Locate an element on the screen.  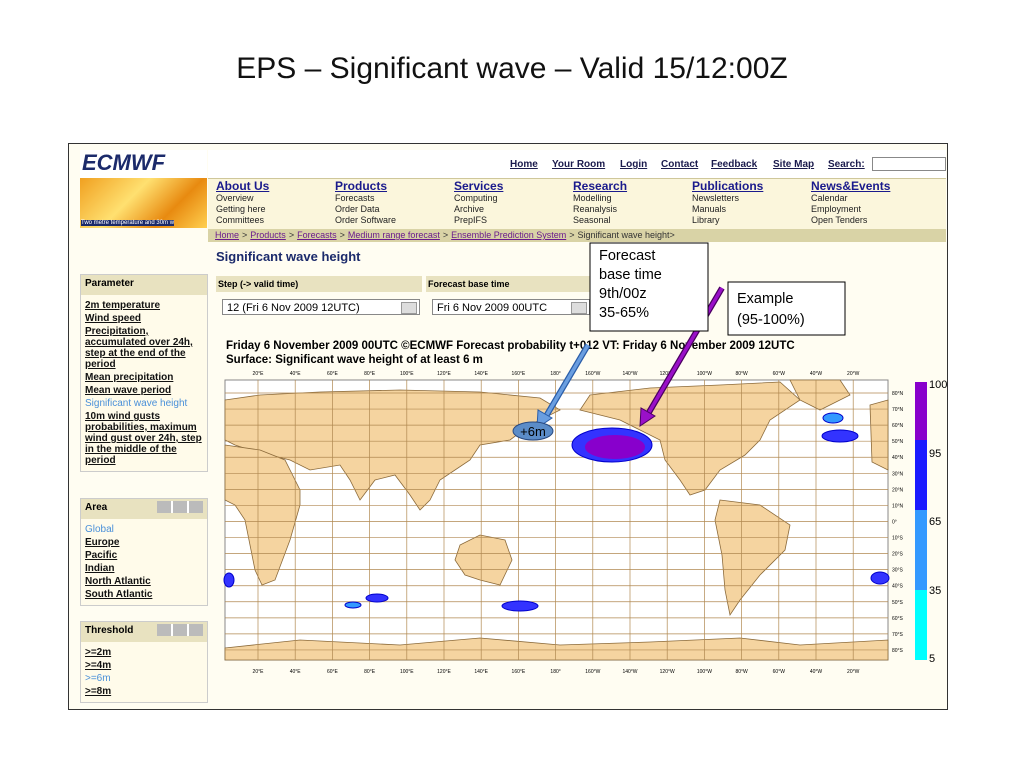
box-header: Area is located at coordinates (144, 509).